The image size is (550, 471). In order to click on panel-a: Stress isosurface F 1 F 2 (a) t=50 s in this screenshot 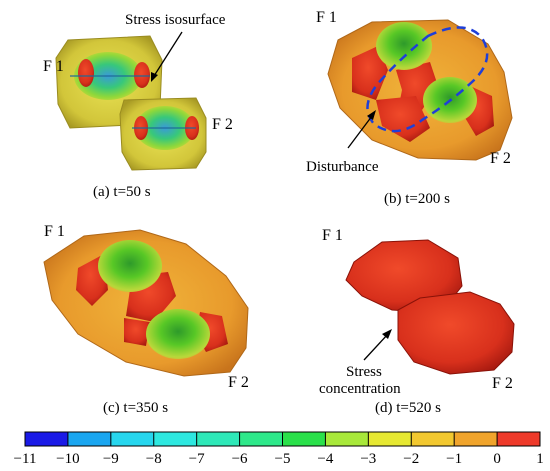, I will do `click(138, 106)`.